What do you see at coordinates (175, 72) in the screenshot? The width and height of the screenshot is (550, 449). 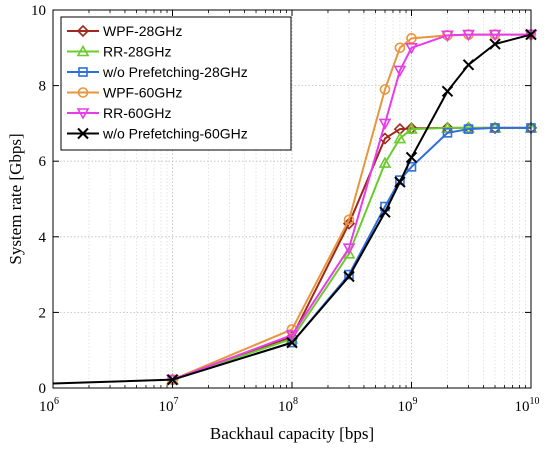 I see `legend-label: w/o Prefetching-28GHz` at bounding box center [175, 72].